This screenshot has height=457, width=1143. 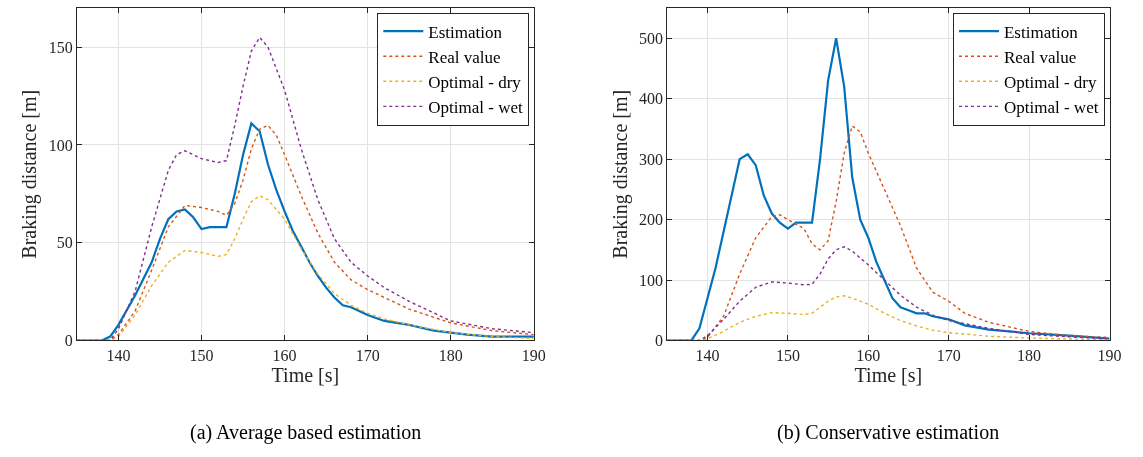 I want to click on text: (a) Average based estimation, so click(x=306, y=432).